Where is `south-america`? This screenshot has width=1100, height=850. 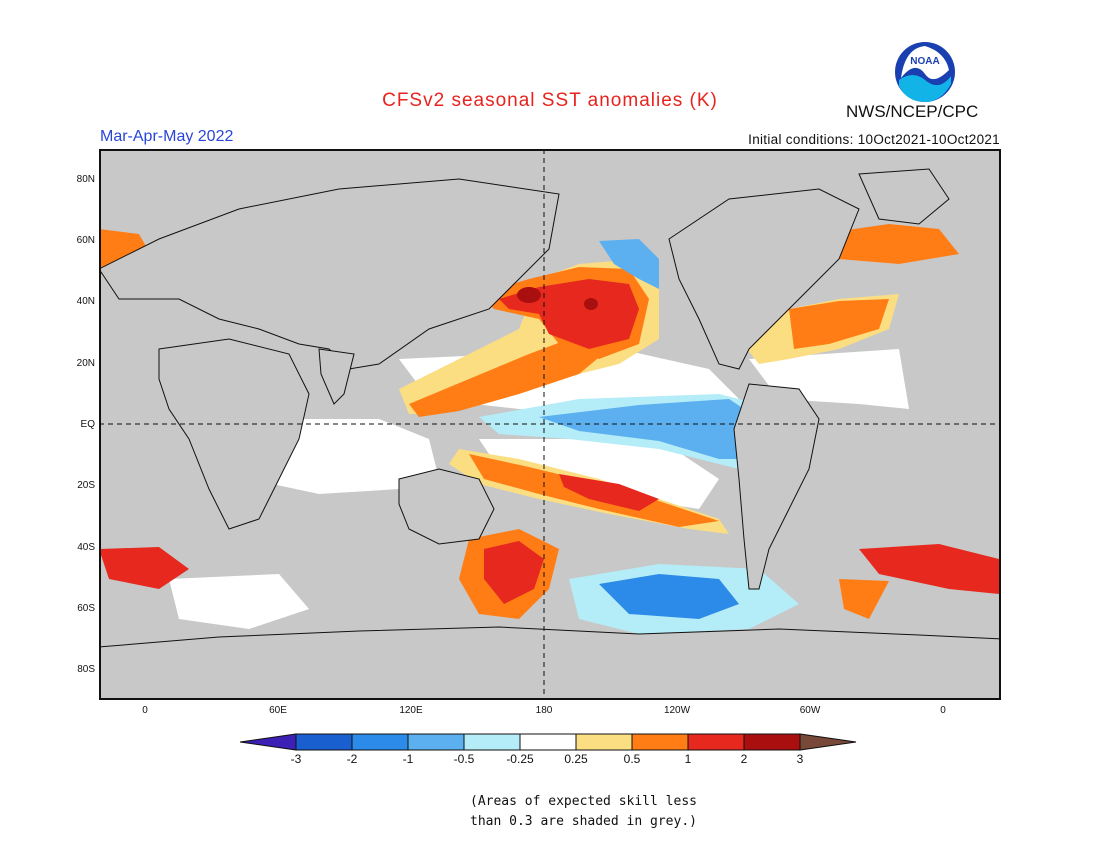
south-america is located at coordinates (776, 486).